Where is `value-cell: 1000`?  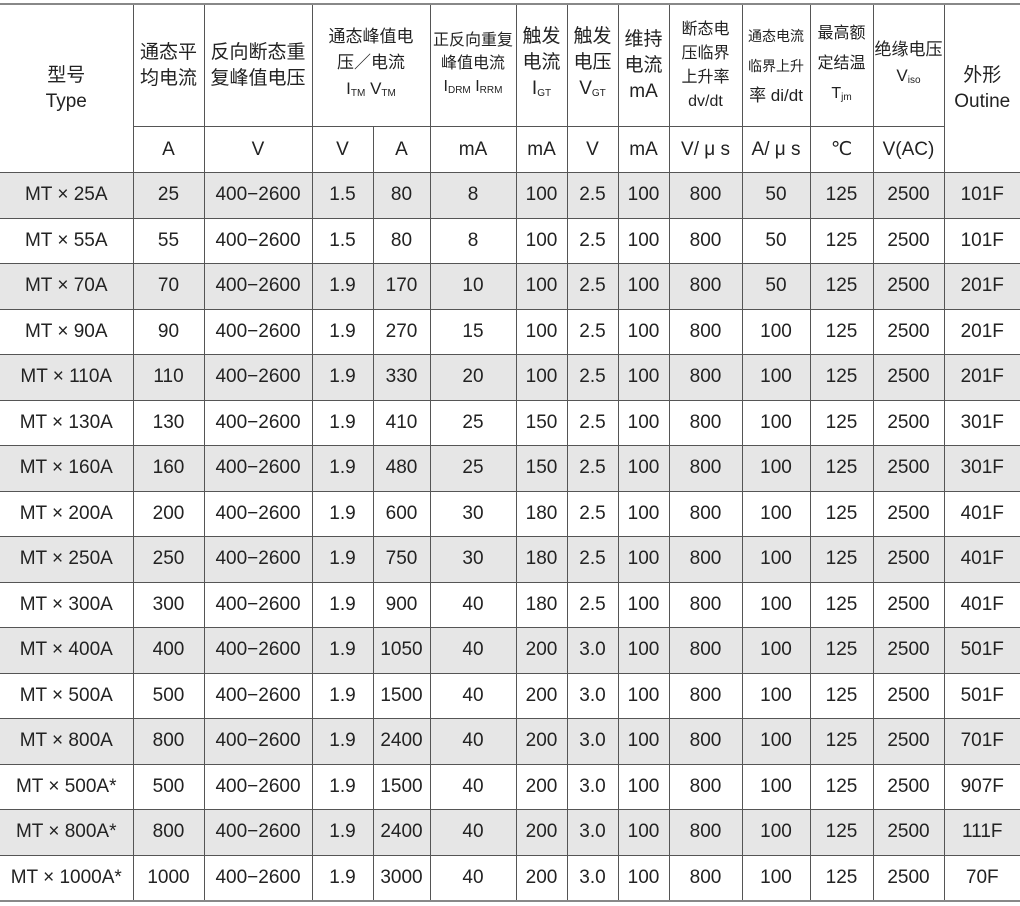 value-cell: 1000 is located at coordinates (168, 878).